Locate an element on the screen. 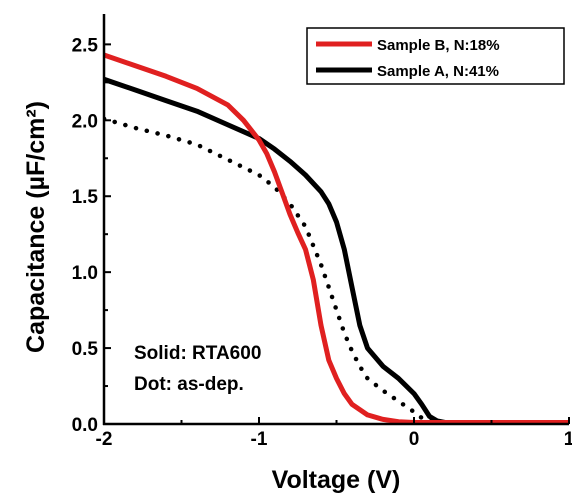 The image size is (572, 498). y-tick-label: 1.0 is located at coordinates (85, 273).